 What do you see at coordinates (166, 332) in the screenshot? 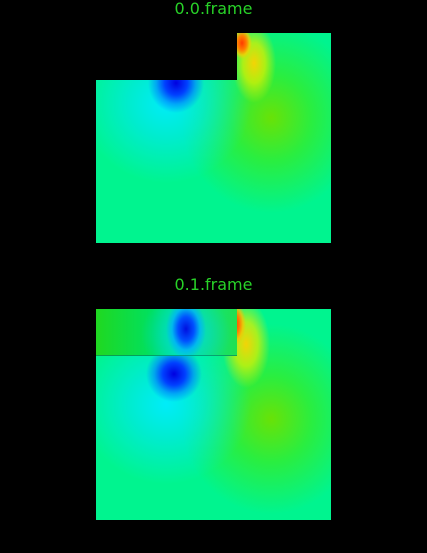
I see `frame-1-top-strip` at bounding box center [166, 332].